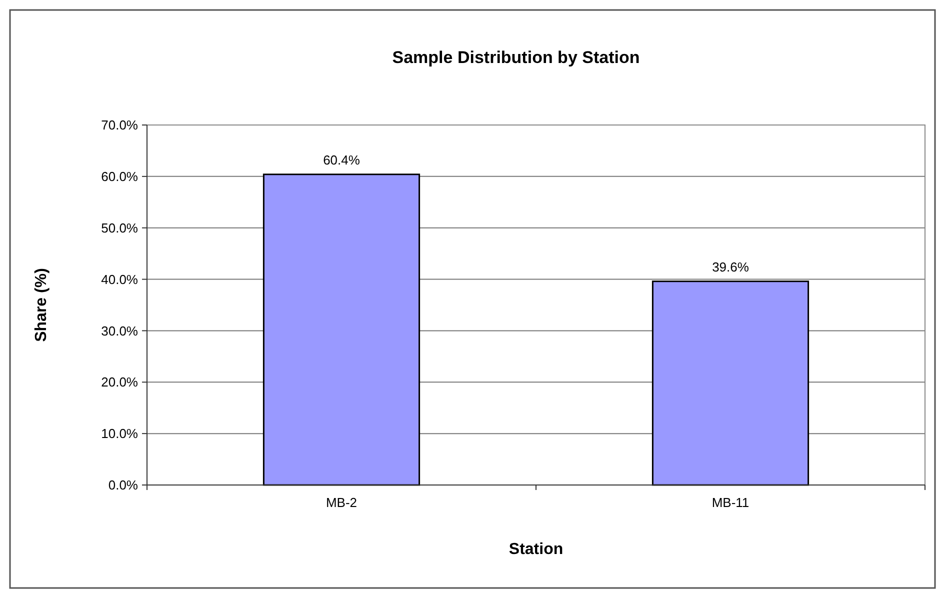 The width and height of the screenshot is (939, 592). Describe the element at coordinates (731, 502) in the screenshot. I see `x-tick-label: MB-11` at that location.